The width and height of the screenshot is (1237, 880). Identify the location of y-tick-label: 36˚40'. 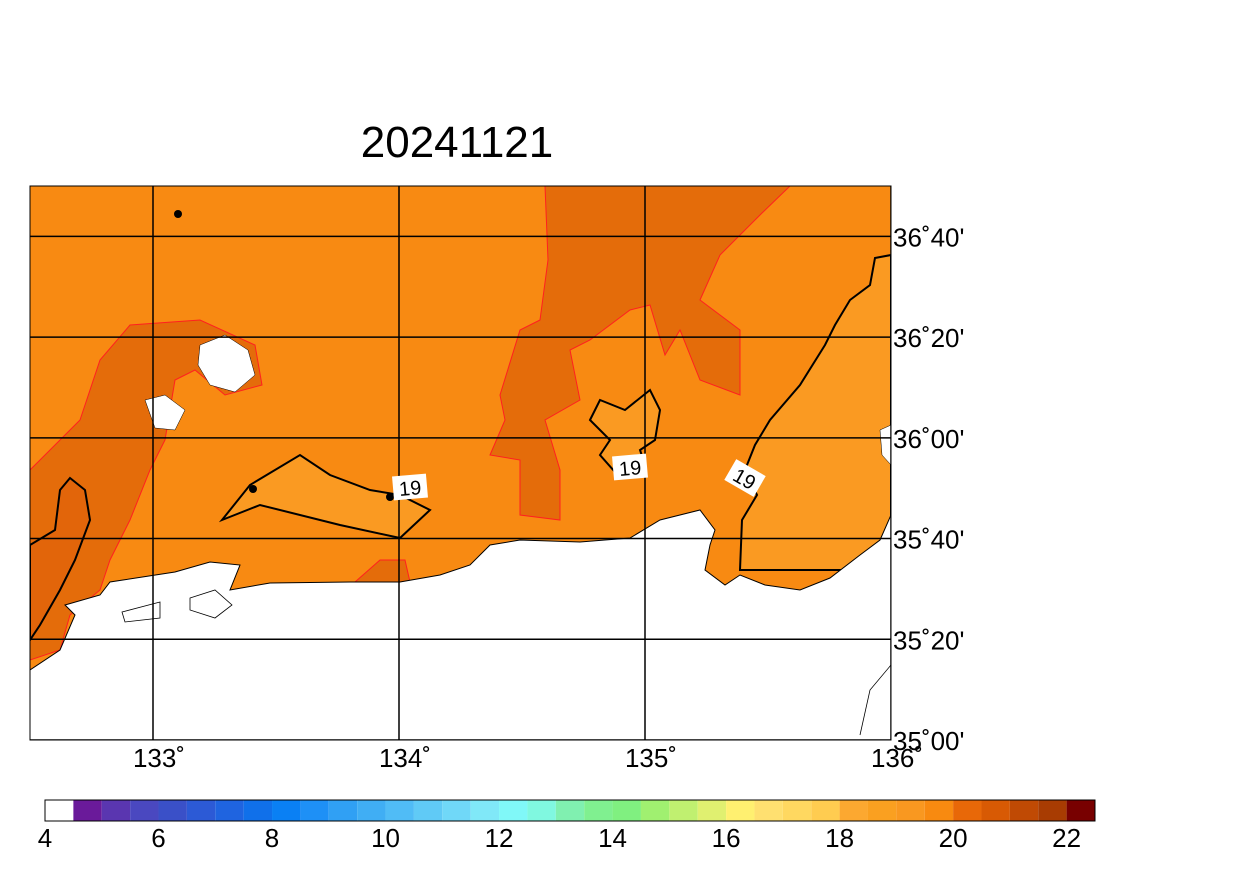
(928, 237).